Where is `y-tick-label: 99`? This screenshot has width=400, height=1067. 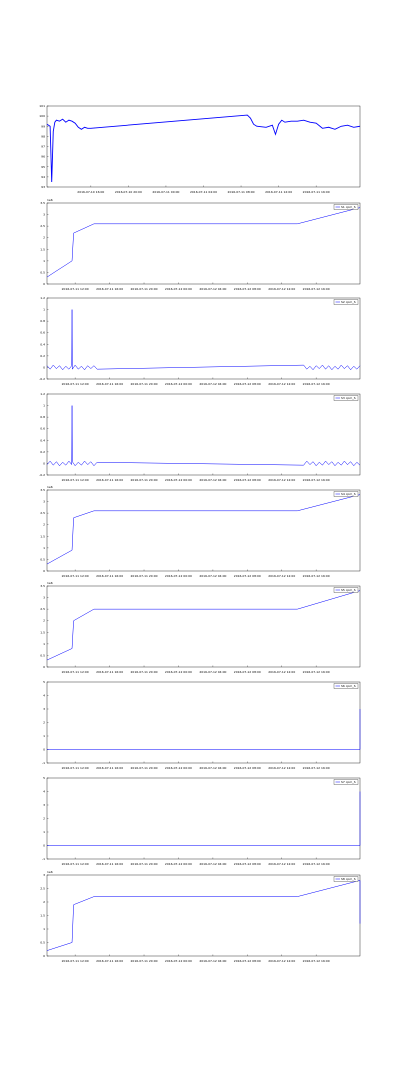 y-tick-label: 99 is located at coordinates (43, 126).